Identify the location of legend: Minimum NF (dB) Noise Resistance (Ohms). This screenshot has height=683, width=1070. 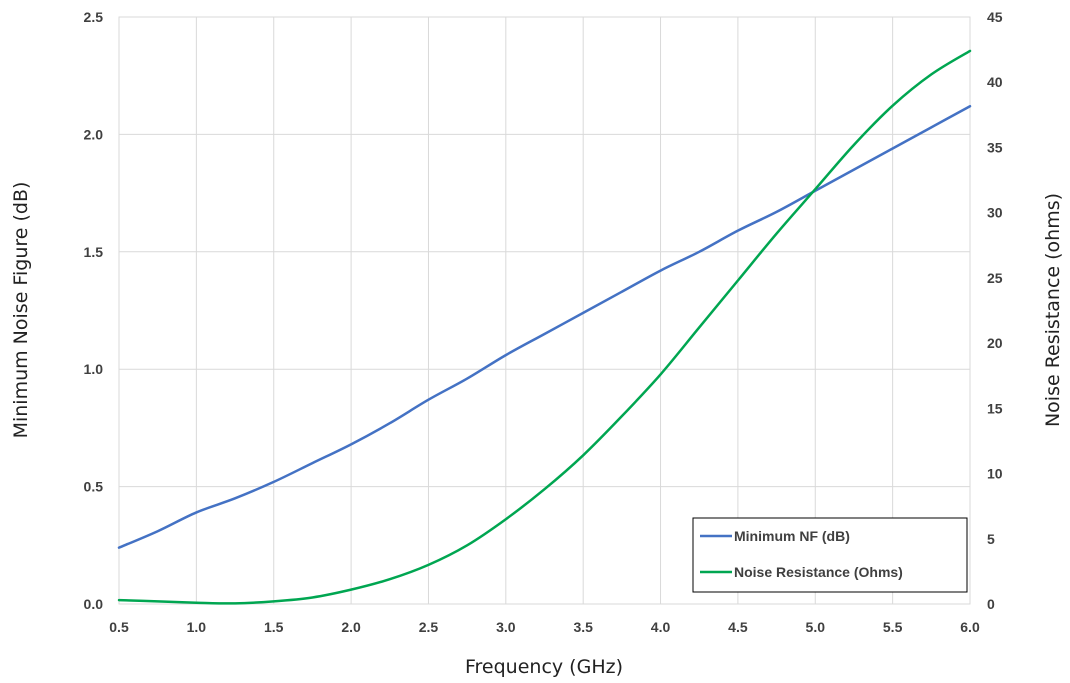
(830, 555).